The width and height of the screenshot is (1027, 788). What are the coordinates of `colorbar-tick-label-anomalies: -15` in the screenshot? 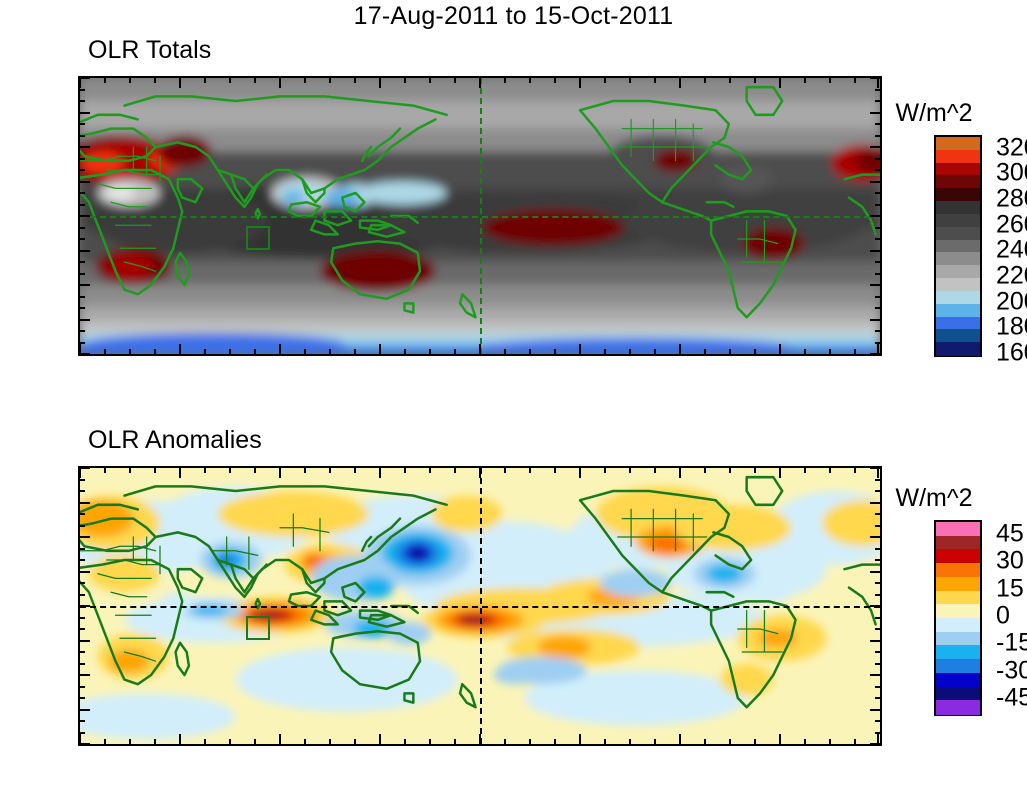 It's located at (1011, 642).